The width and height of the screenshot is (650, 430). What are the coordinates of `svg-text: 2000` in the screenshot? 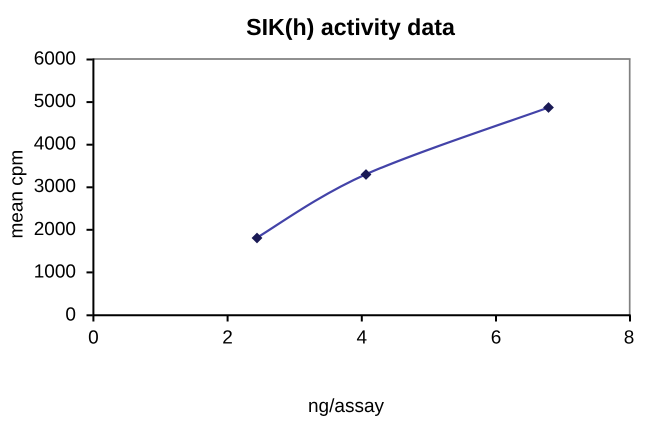 It's located at (55, 229).